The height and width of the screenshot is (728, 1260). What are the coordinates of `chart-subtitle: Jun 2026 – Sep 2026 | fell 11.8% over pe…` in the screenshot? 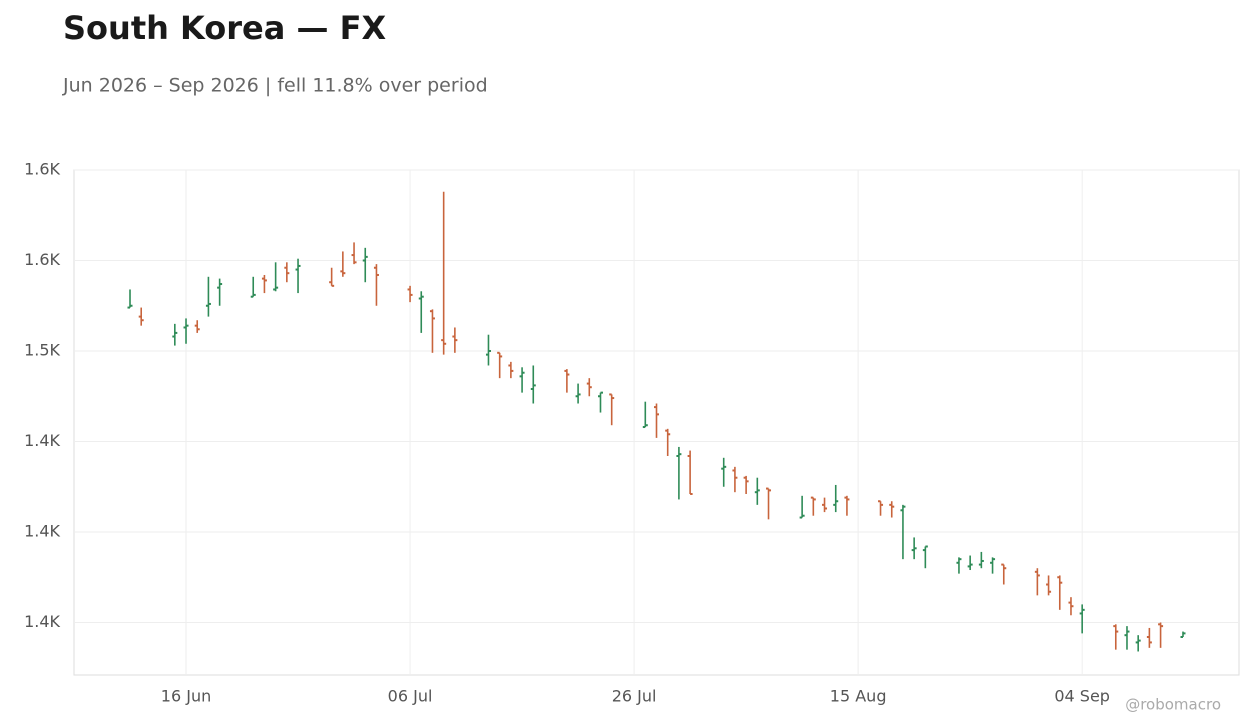 It's located at (275, 86).